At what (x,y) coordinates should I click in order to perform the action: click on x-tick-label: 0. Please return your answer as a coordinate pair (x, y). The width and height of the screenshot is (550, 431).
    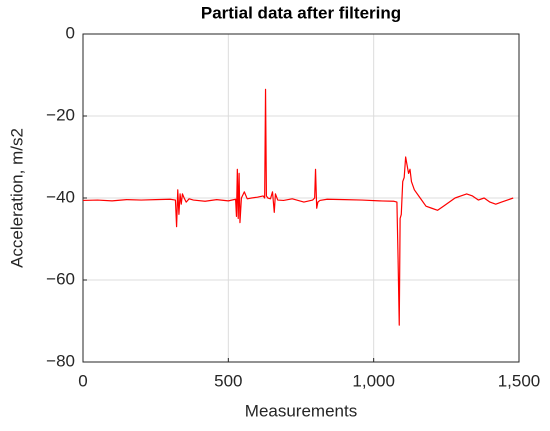
    Looking at the image, I should click on (82, 380).